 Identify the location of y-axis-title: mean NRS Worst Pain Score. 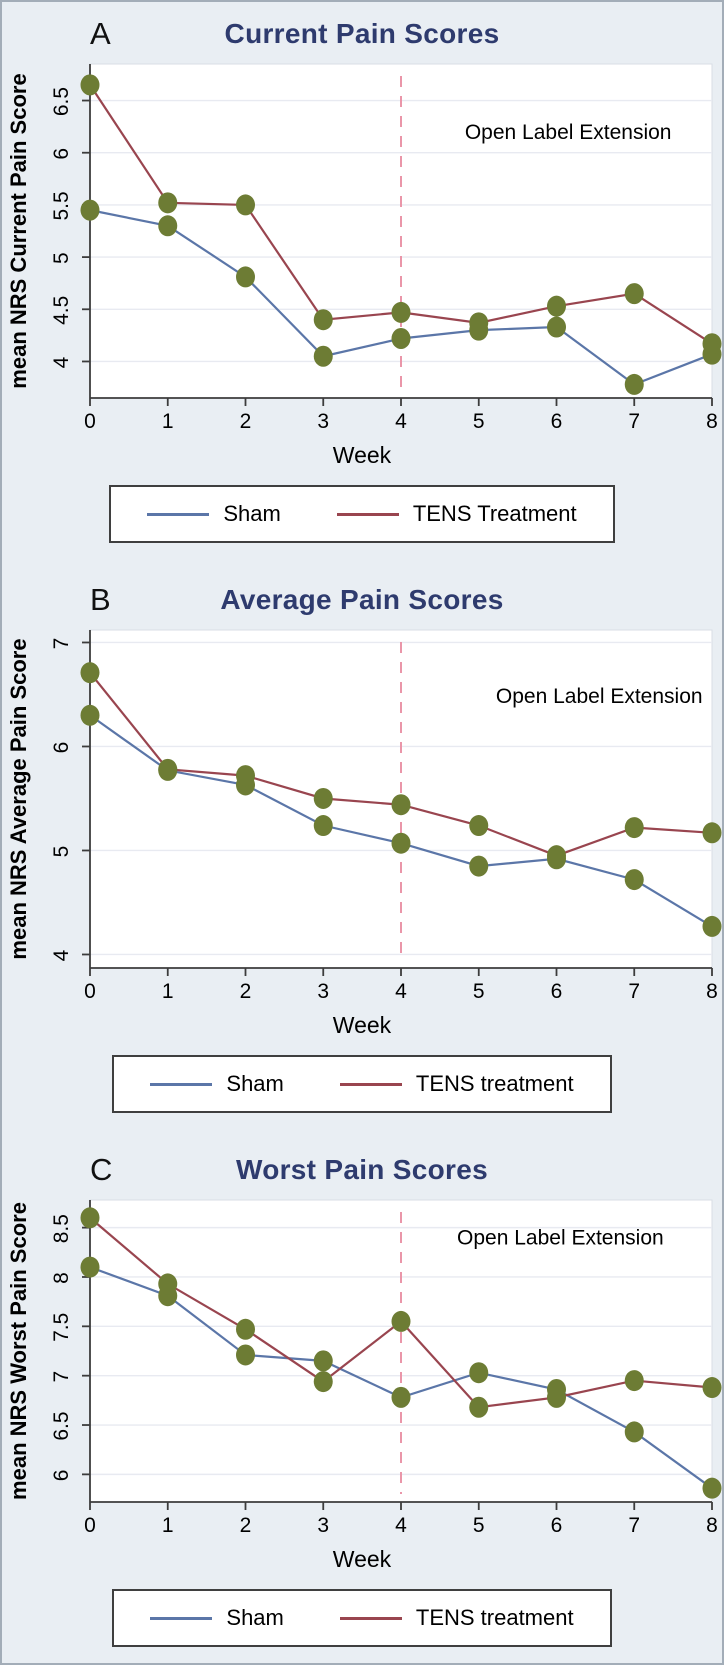
(18, 1351).